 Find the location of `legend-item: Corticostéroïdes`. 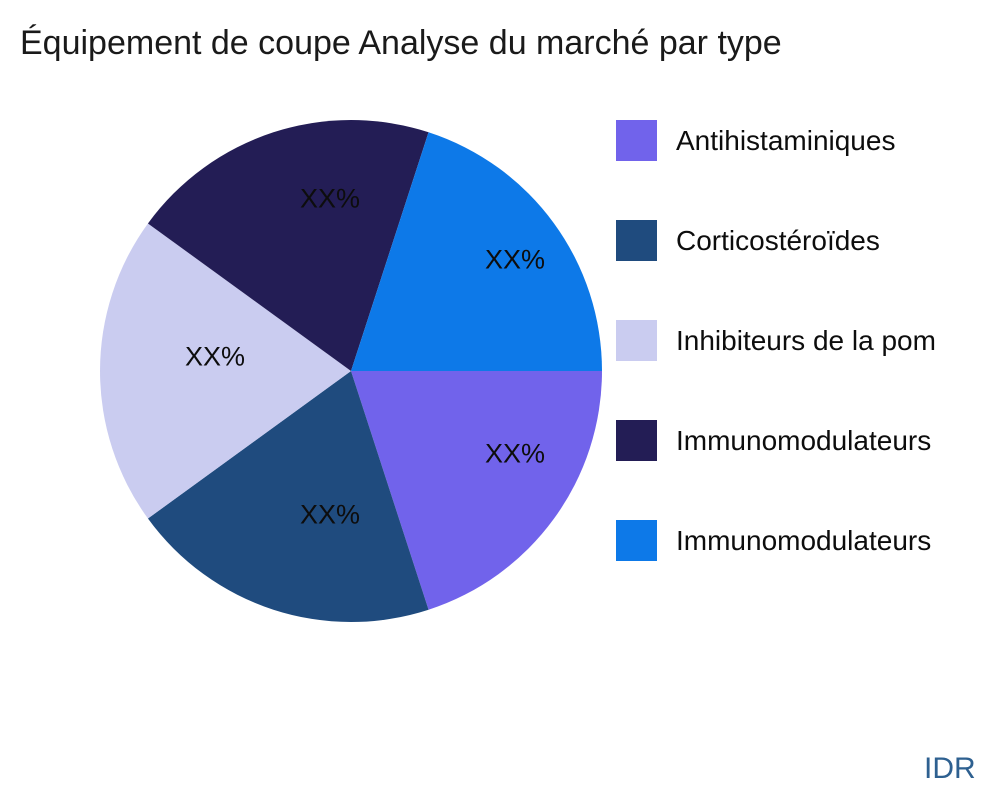

legend-item: Corticostéroïdes is located at coordinates (748, 240).